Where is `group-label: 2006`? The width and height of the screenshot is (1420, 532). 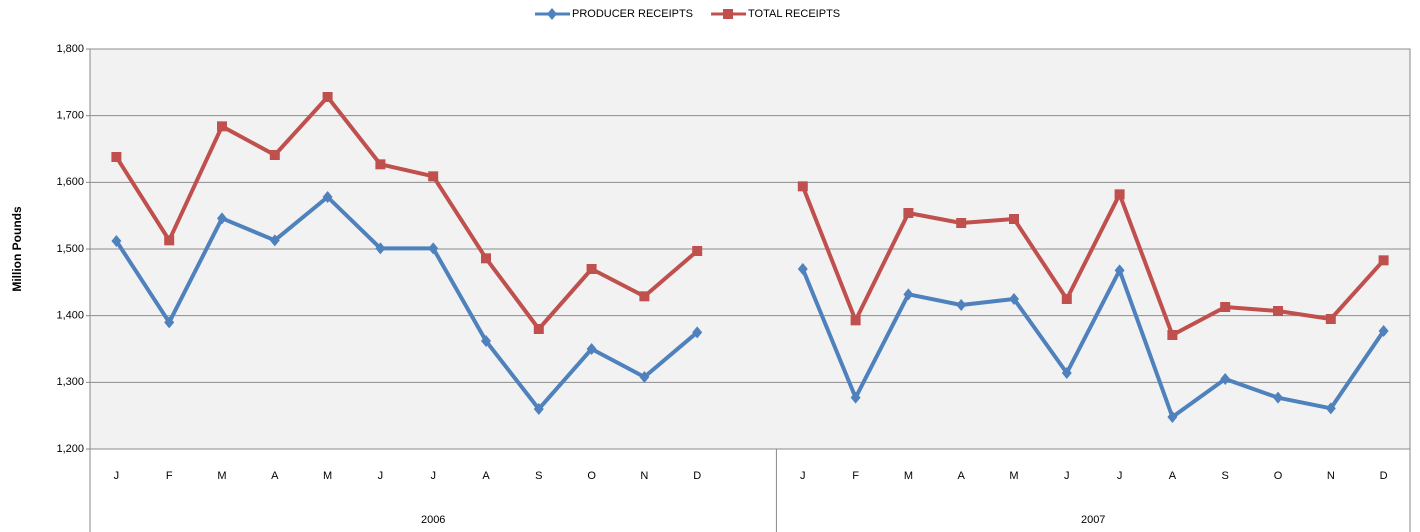
group-label: 2006 is located at coordinates (433, 520).